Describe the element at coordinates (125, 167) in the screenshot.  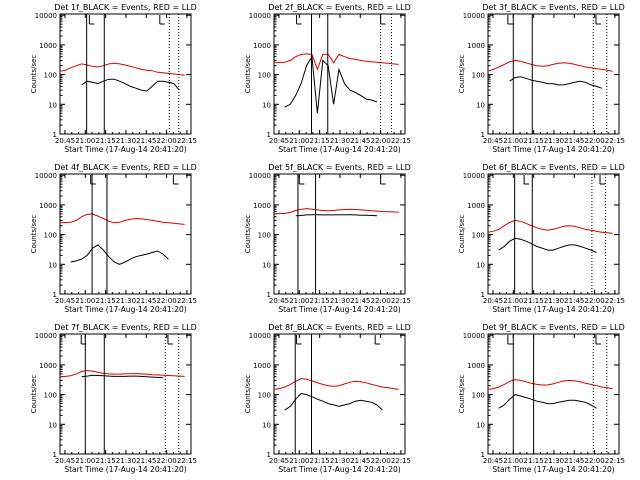
I see `panel-title: Det 4f_BLACK = Events, RED = LLD` at that location.